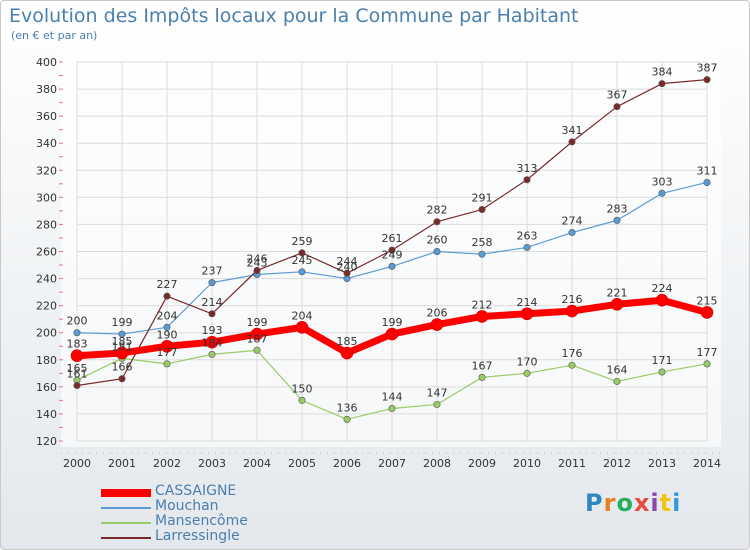 Image resolution: width=750 pixels, height=550 pixels. What do you see at coordinates (482, 242) in the screenshot?
I see `data-label: 258` at bounding box center [482, 242].